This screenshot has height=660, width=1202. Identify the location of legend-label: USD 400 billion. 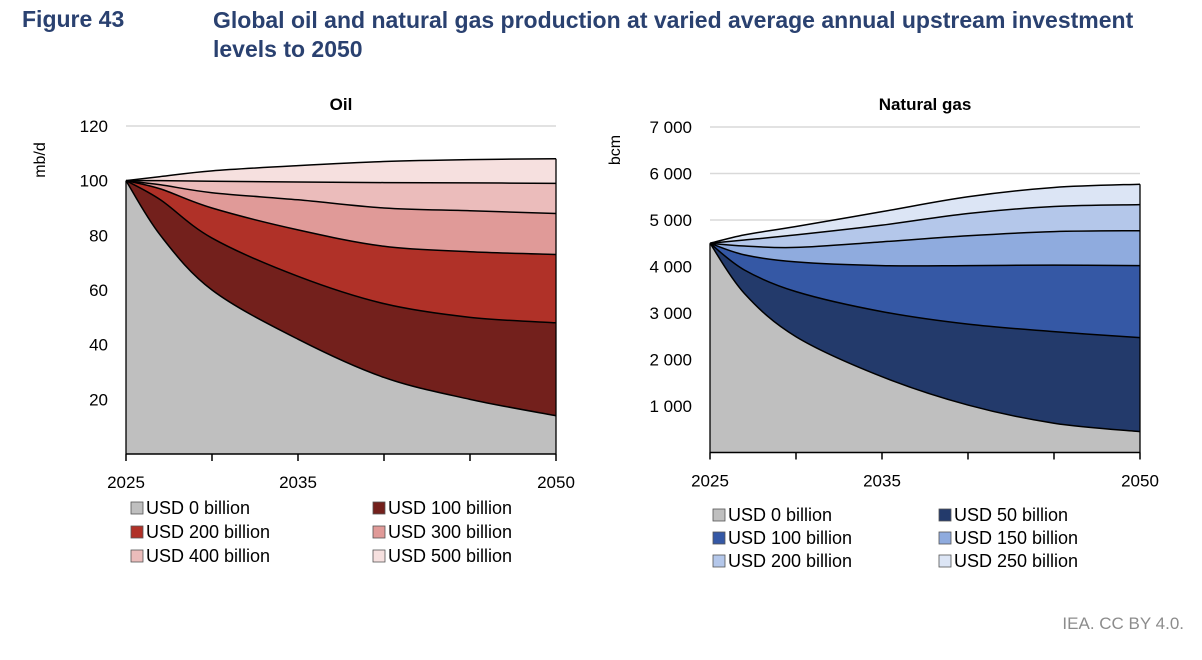
(208, 556).